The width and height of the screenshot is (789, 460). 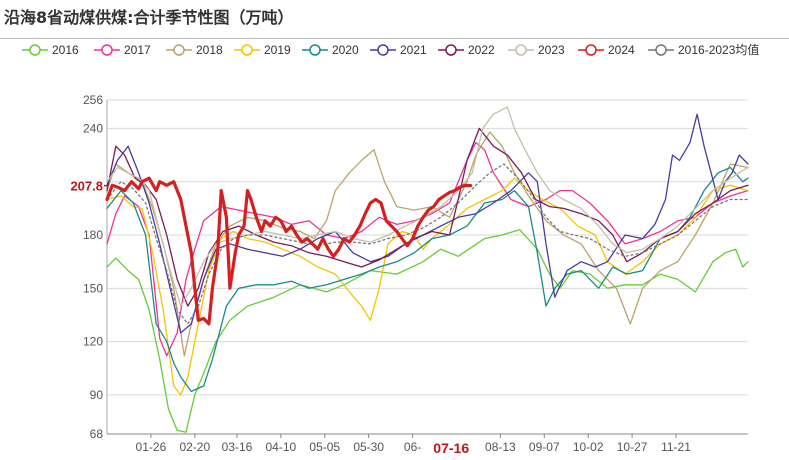 What do you see at coordinates (209, 50) in the screenshot?
I see `legend-label: 2018` at bounding box center [209, 50].